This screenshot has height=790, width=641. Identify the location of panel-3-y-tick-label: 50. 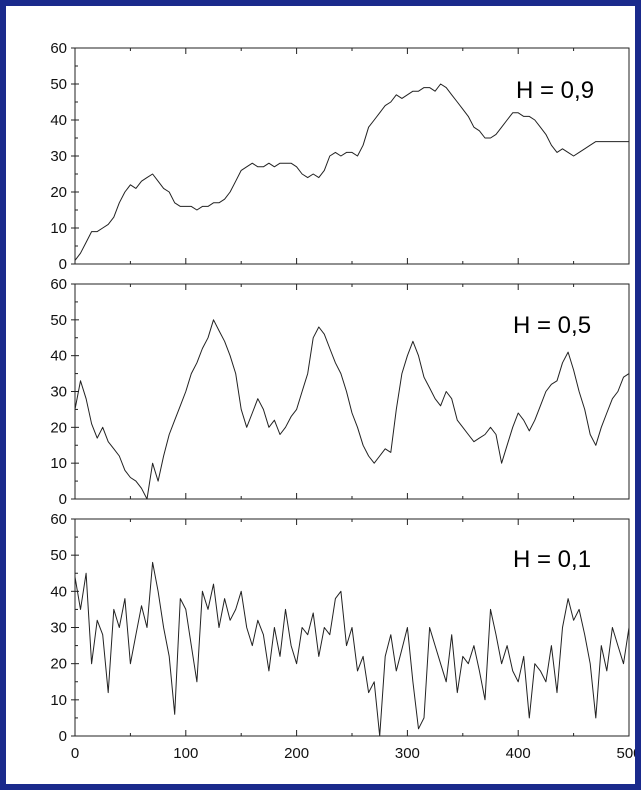
(58, 555).